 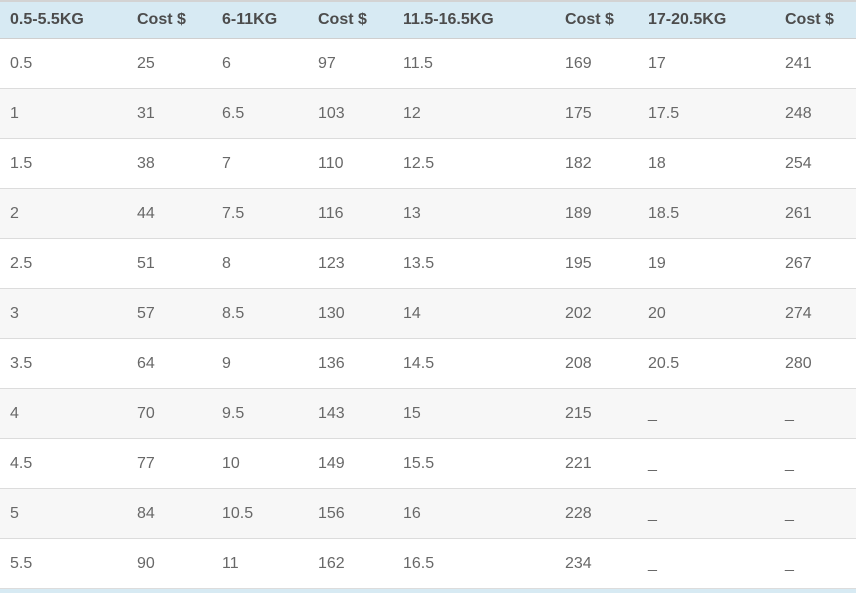 What do you see at coordinates (63, 313) in the screenshot?
I see `table-cell: 3` at bounding box center [63, 313].